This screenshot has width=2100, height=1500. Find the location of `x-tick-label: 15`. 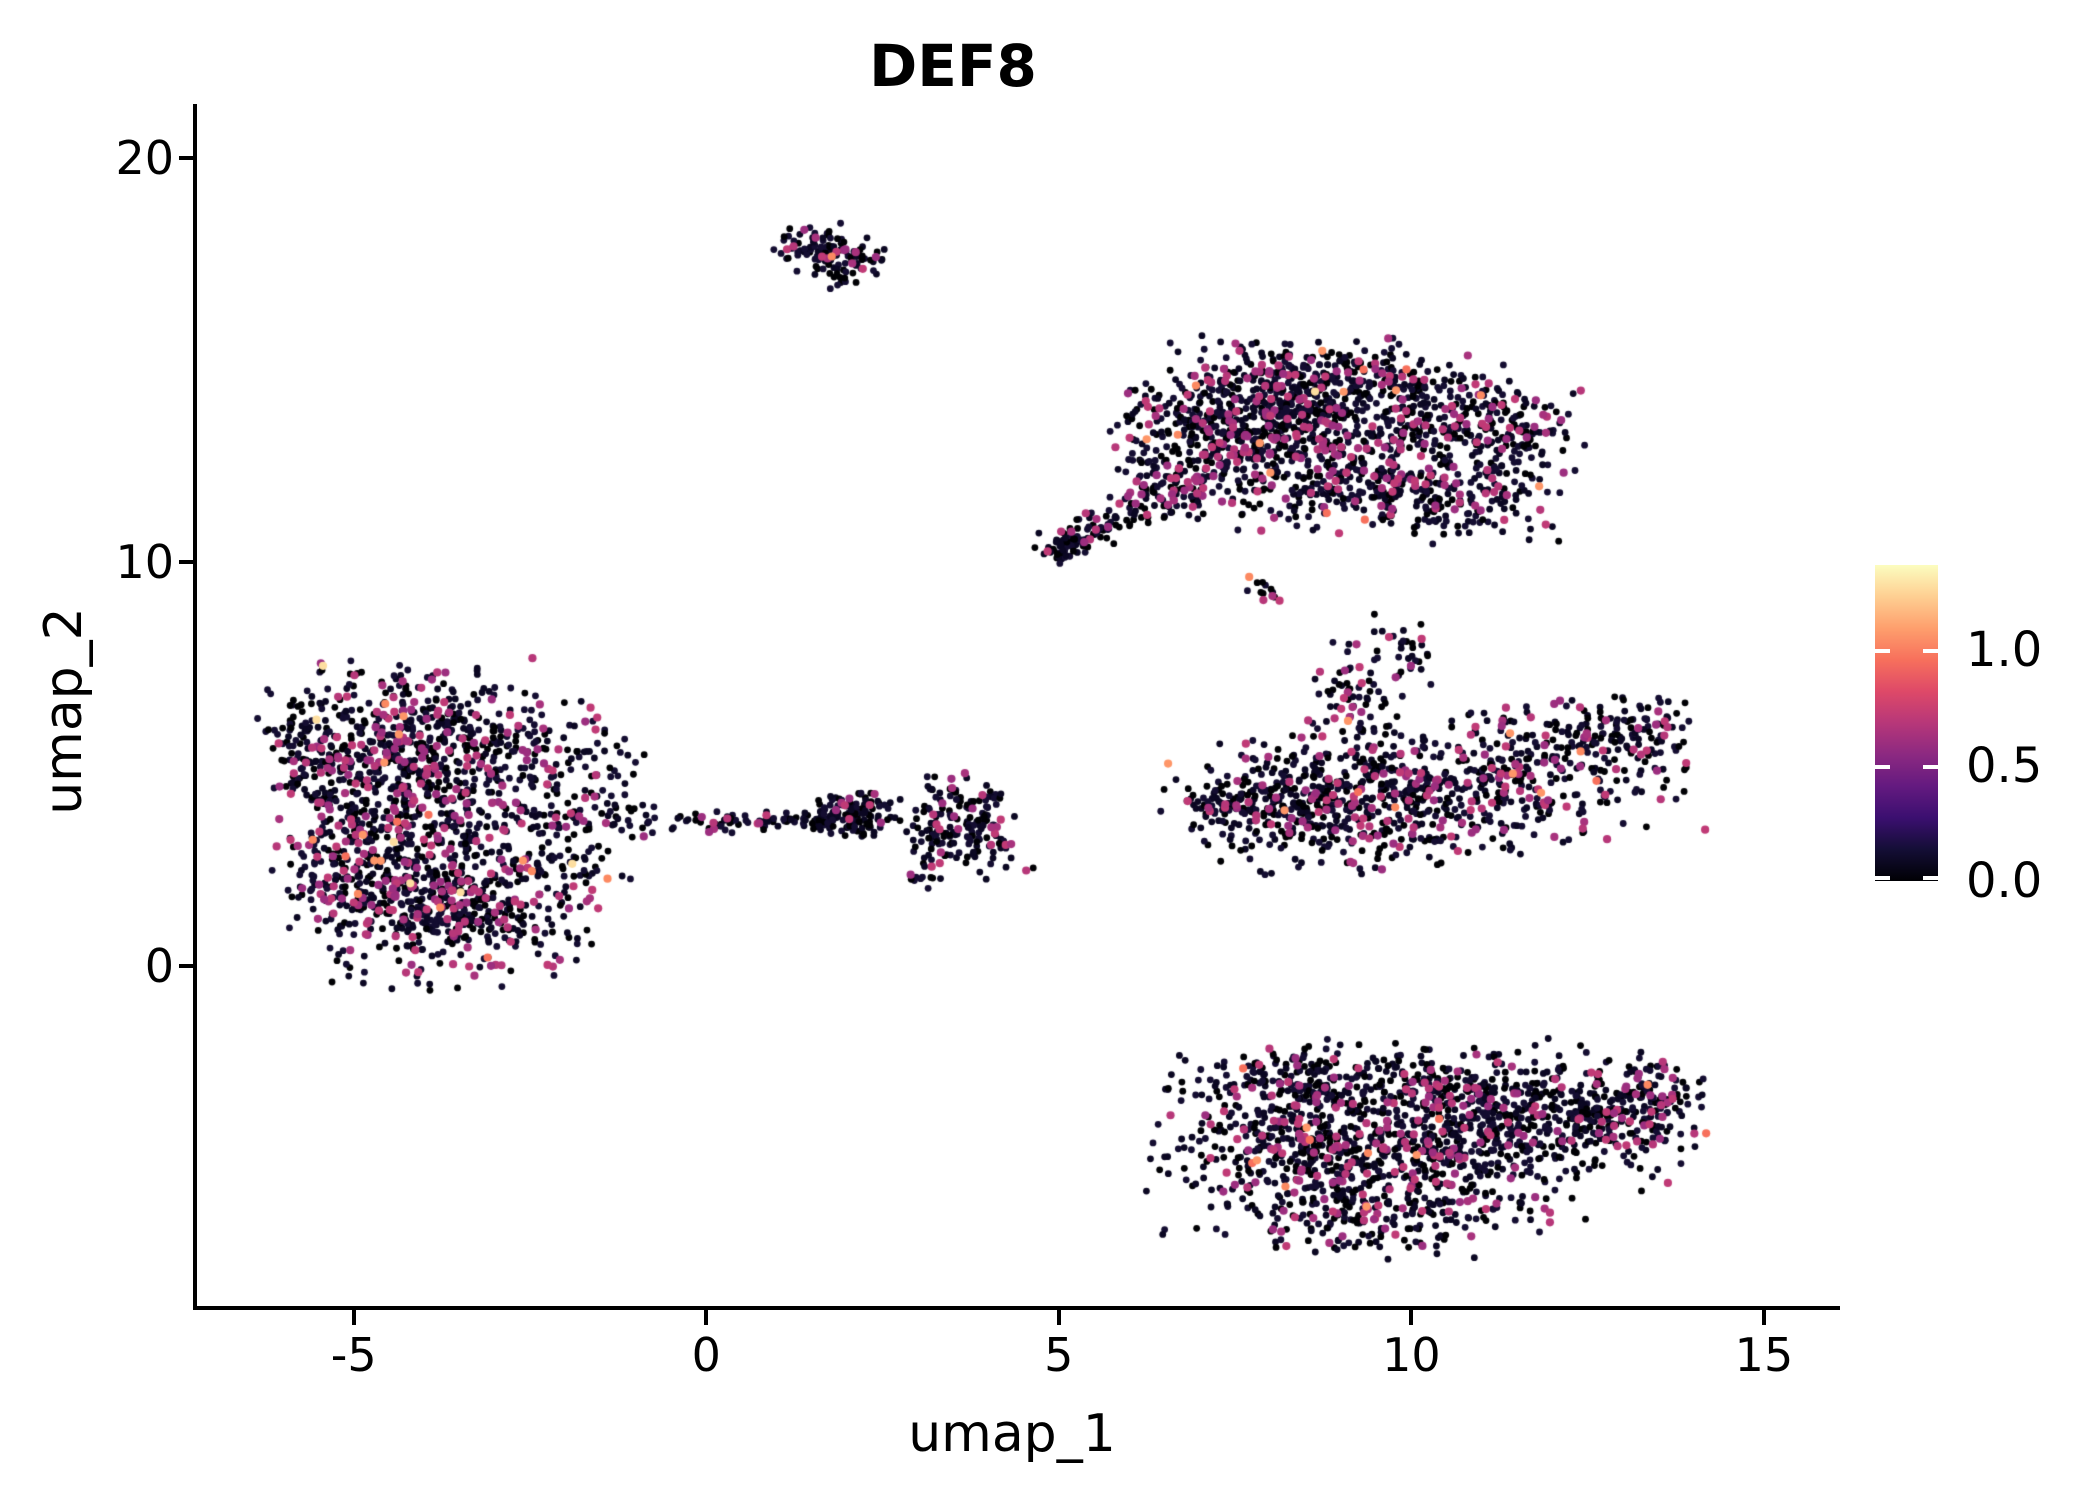

x-tick-label: 15 is located at coordinates (1764, 1355).